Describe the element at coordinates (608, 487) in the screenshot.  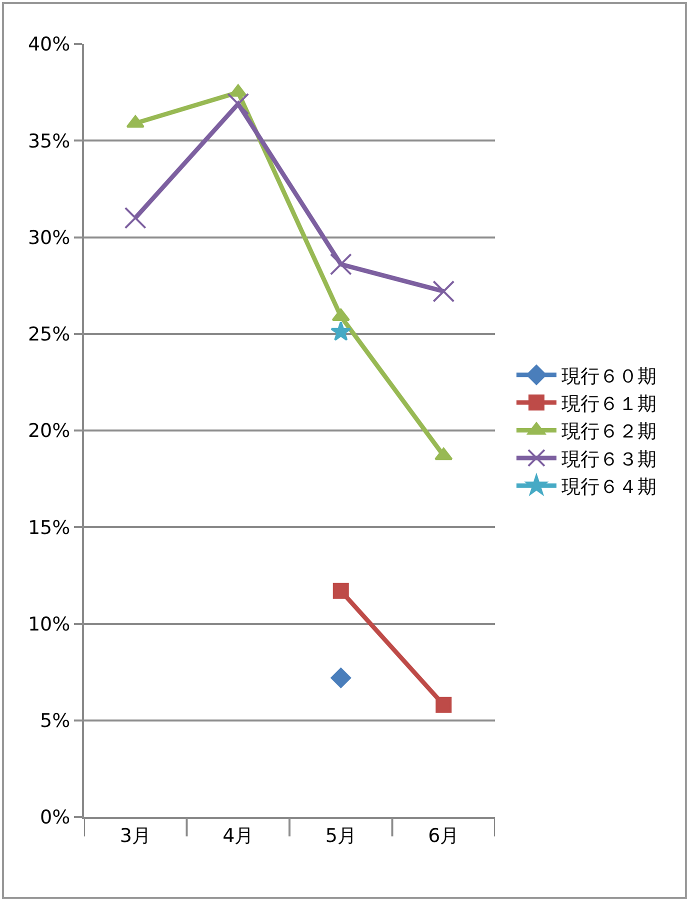
I see `legend-label: 現行６４期` at that location.